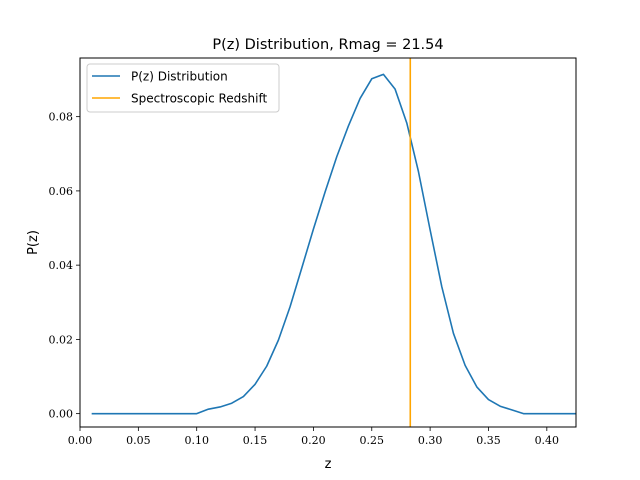  What do you see at coordinates (80, 440) in the screenshot?
I see `x-tick-label: 0.00` at bounding box center [80, 440].